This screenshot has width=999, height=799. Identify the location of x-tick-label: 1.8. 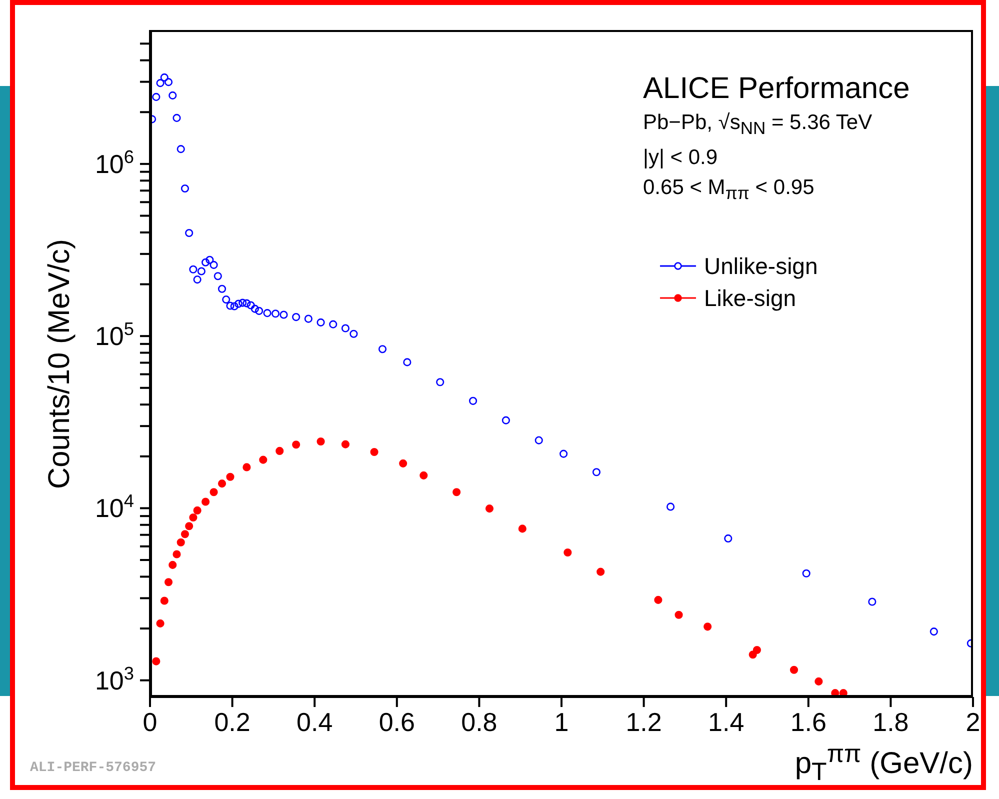
(890, 722).